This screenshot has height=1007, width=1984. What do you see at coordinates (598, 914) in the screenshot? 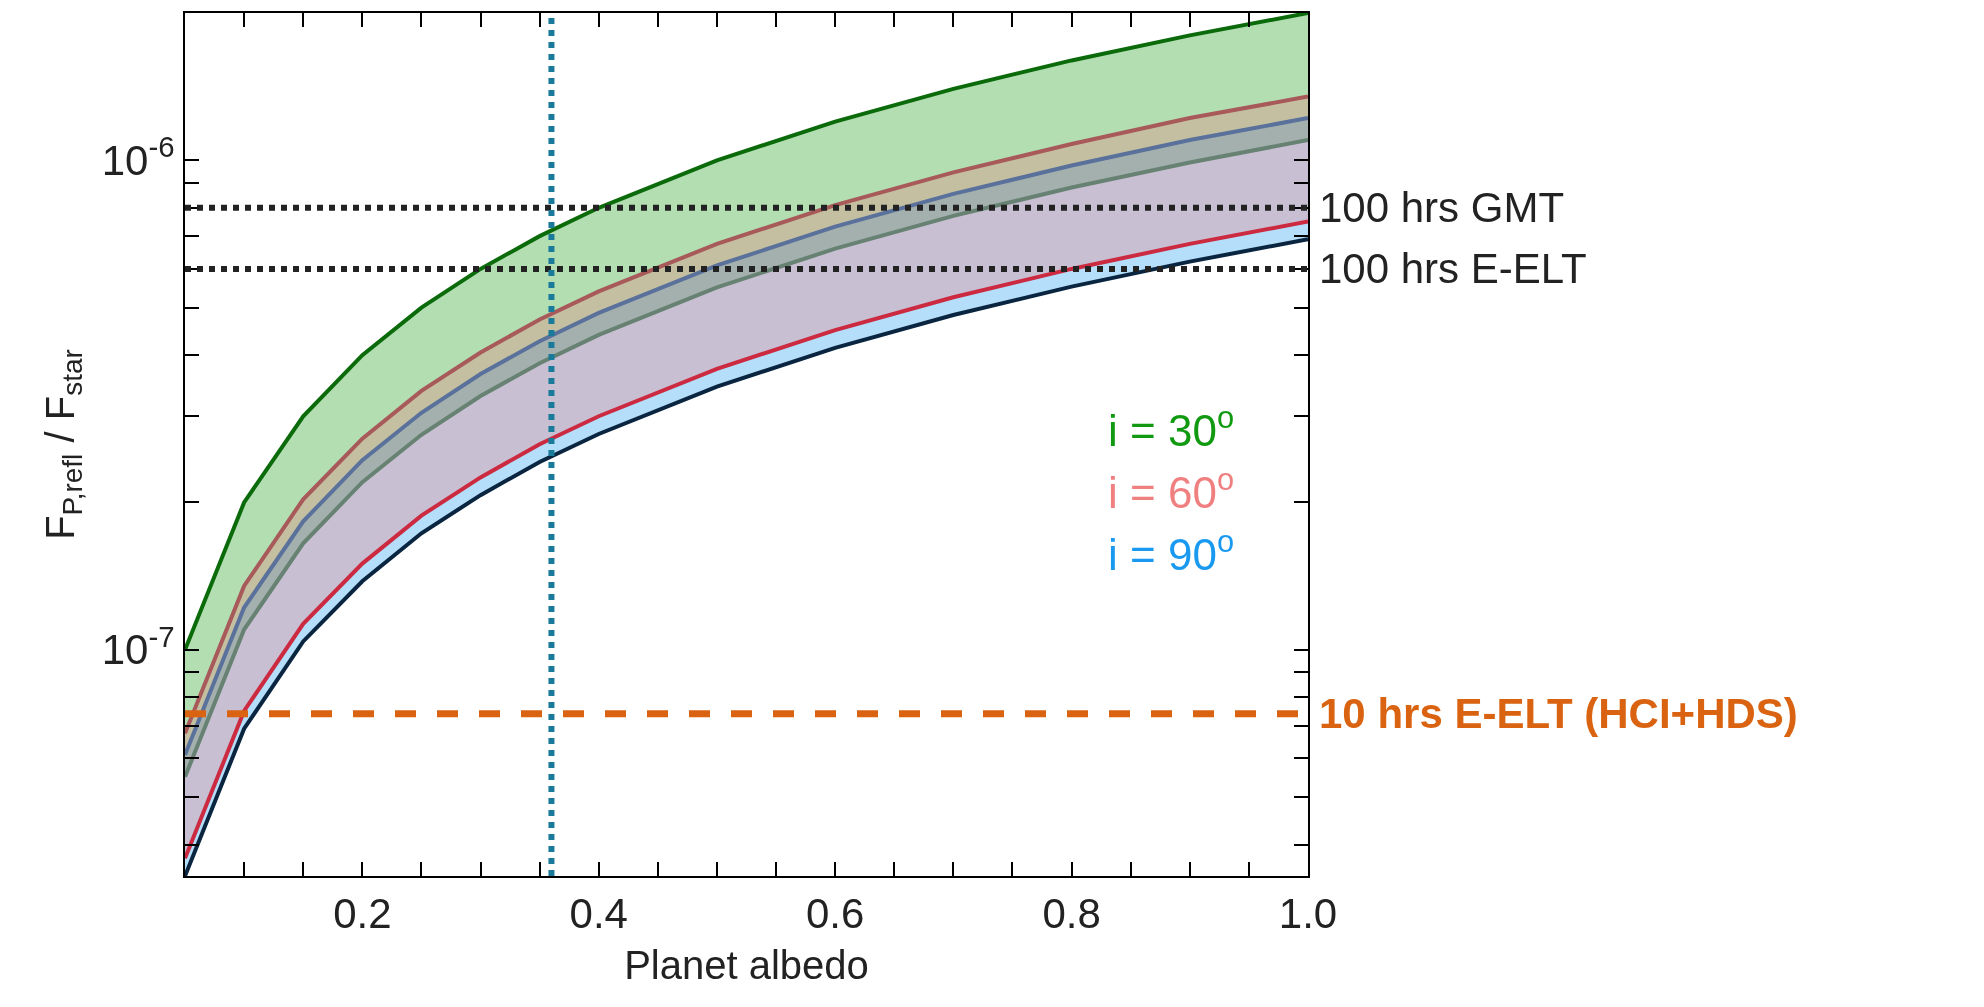
I see `x-tick-label: 0.4` at bounding box center [598, 914].